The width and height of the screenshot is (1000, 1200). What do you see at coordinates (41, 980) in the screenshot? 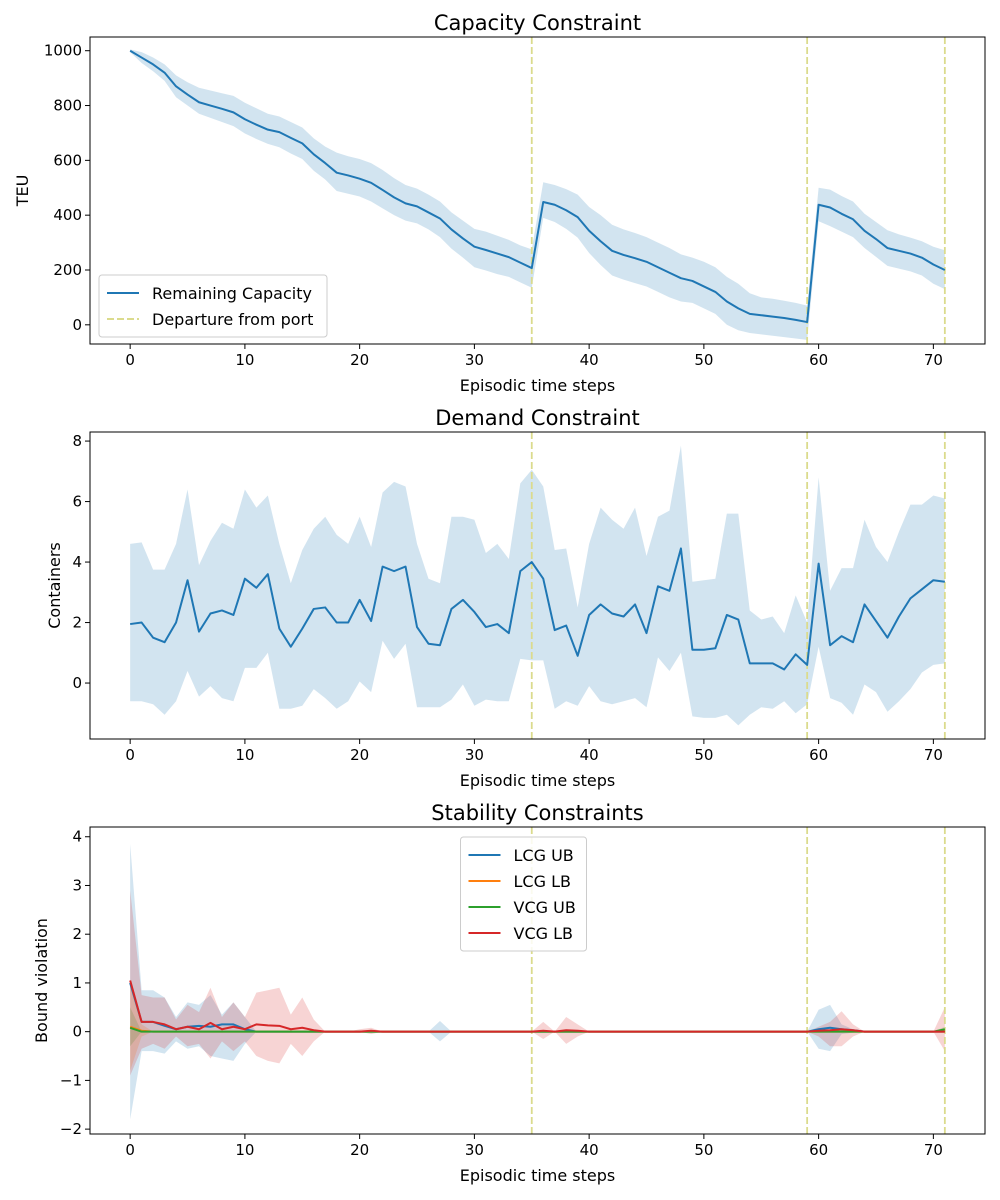
I see `y-axis-label: Bound violation` at bounding box center [41, 980].